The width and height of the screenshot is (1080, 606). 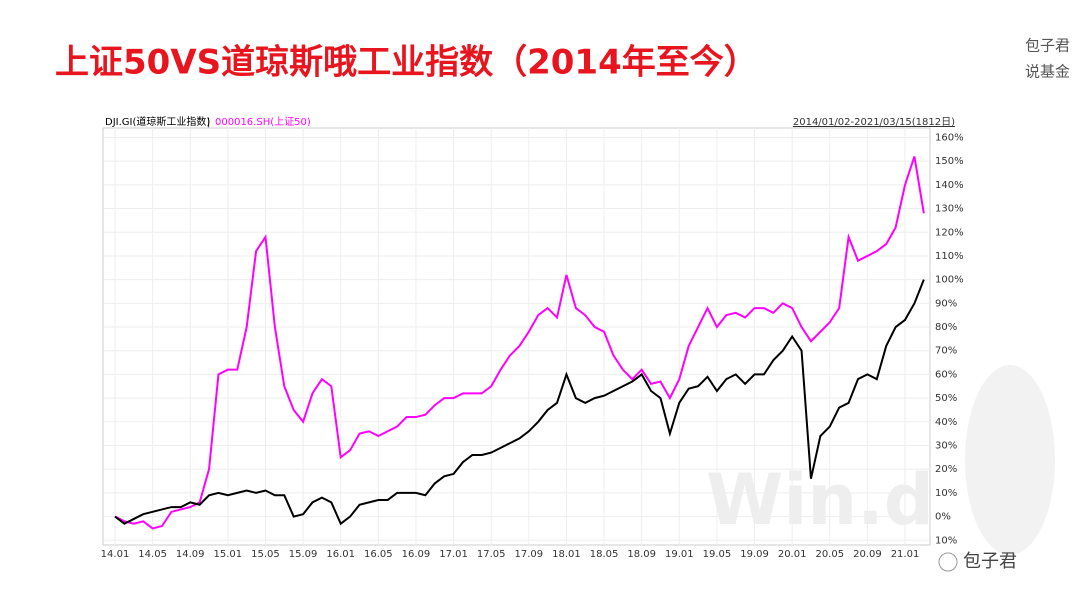 I want to click on x-tick-label: 20.01, so click(x=792, y=554).